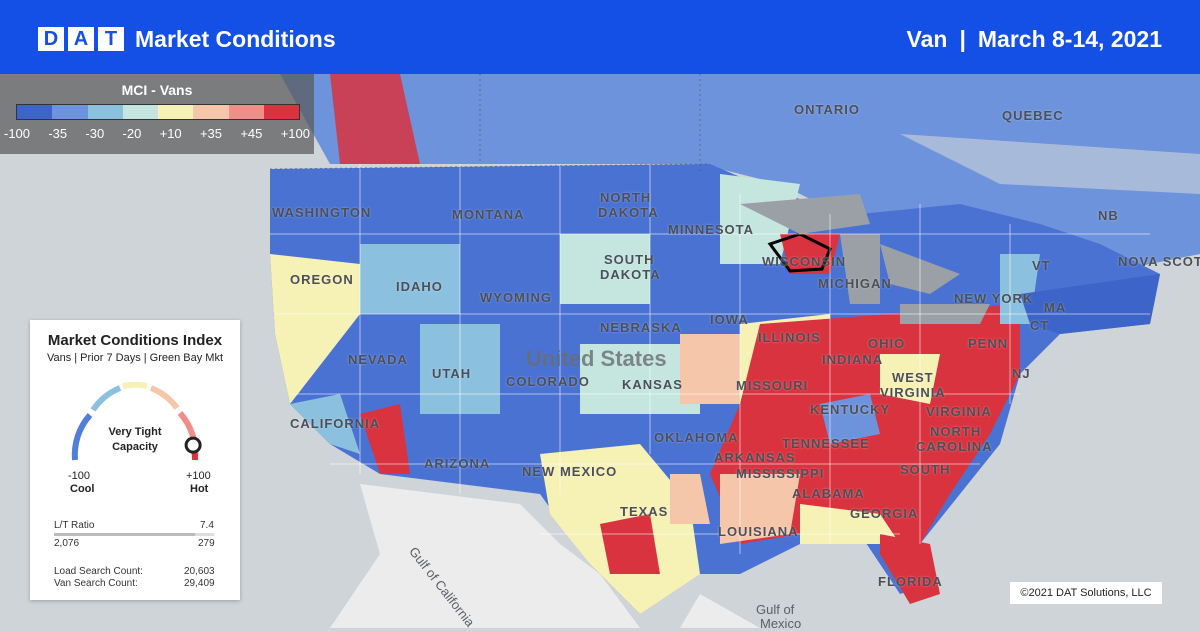 This screenshot has width=1200, height=631. Describe the element at coordinates (457, 463) in the screenshot. I see `map-label-arizona: ARIZONA` at that location.